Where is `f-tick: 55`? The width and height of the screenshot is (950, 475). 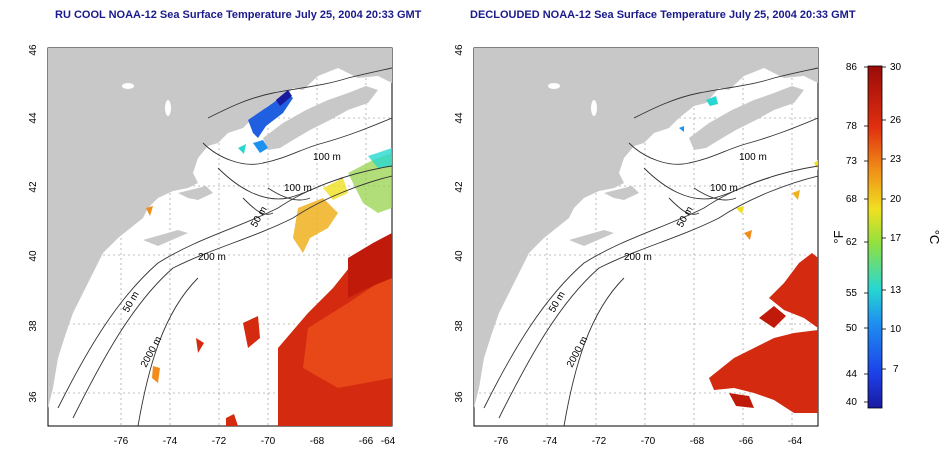
f-tick: 55 is located at coordinates (852, 293).